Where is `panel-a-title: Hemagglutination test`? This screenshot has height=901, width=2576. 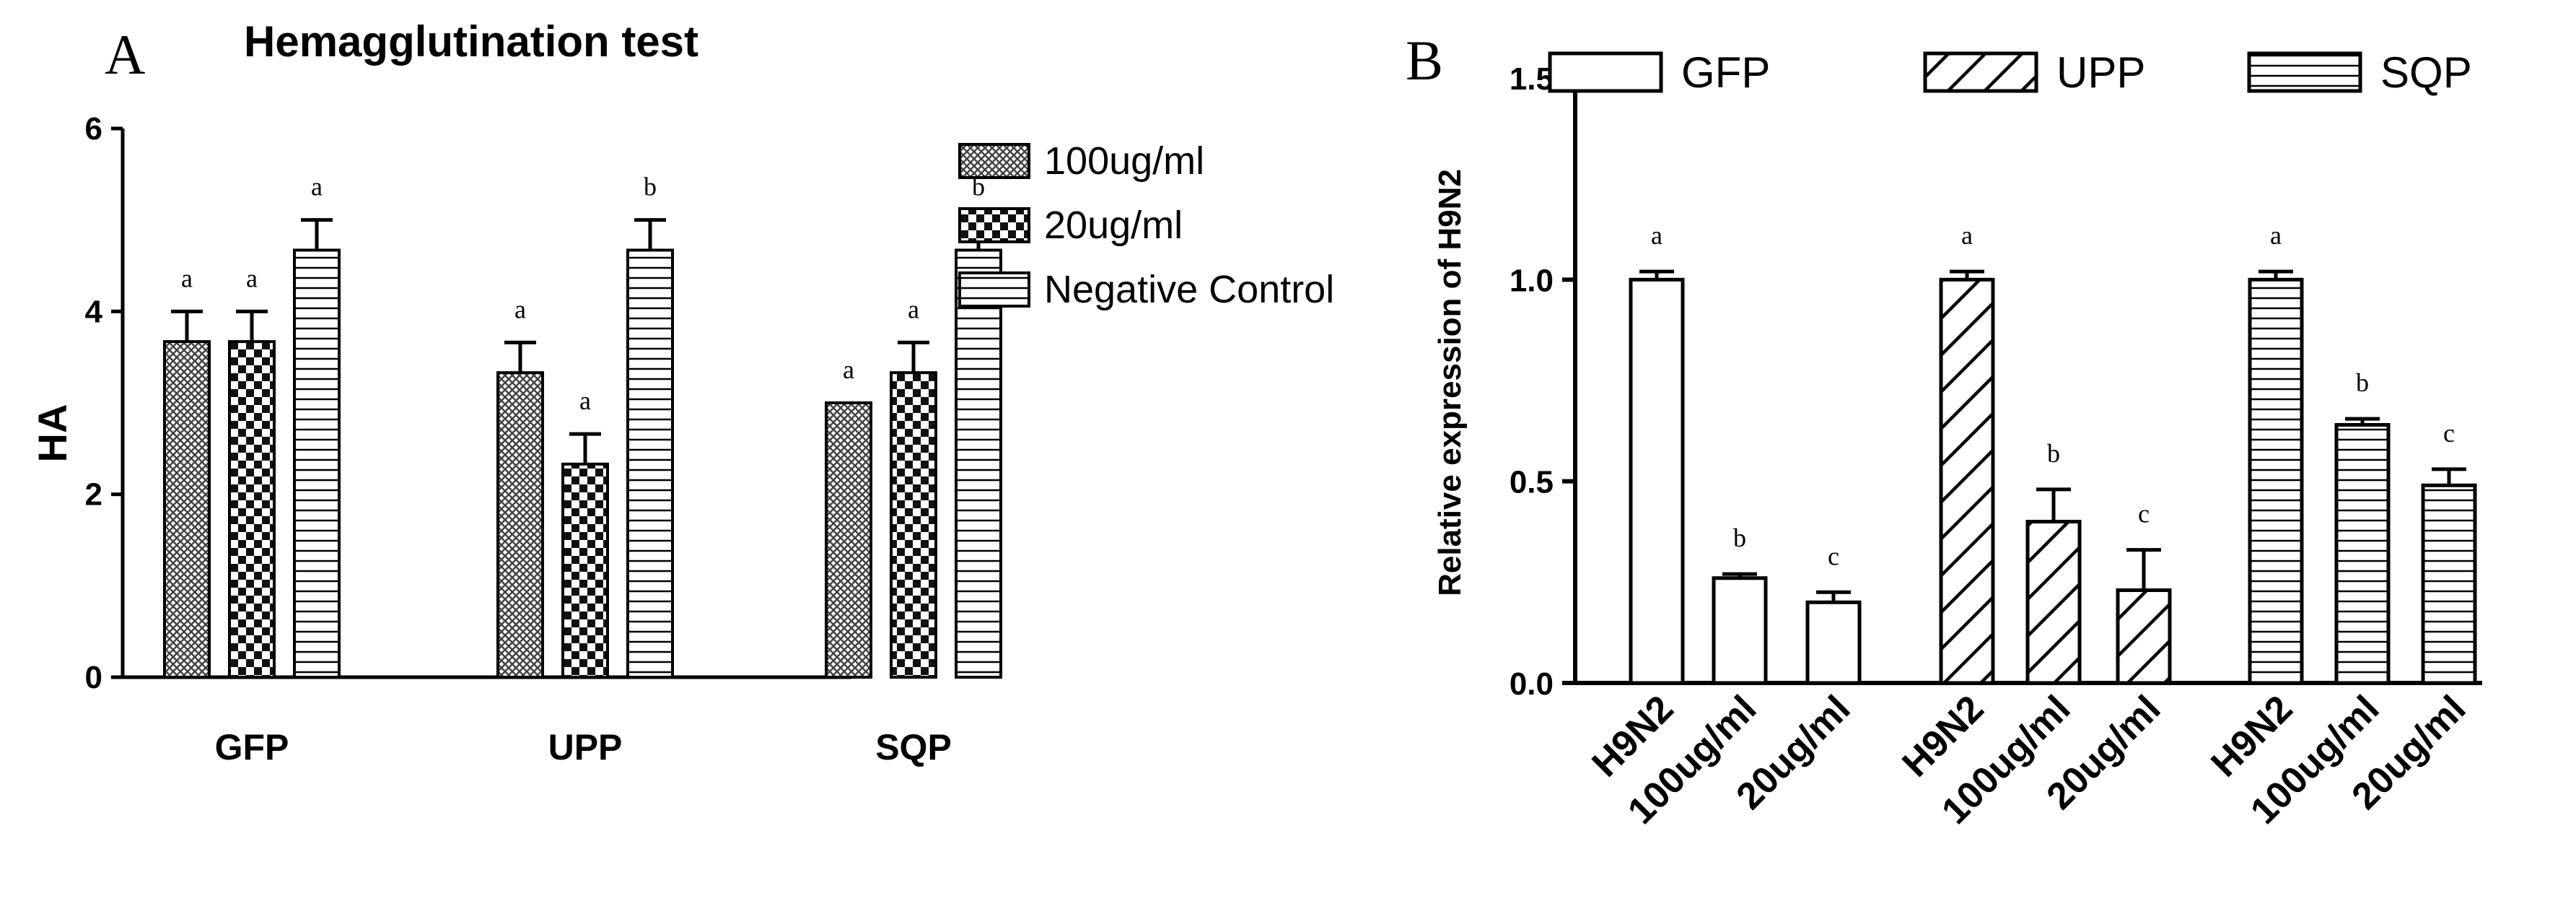
panel-a-title: Hemagglutination test is located at coordinates (471, 41).